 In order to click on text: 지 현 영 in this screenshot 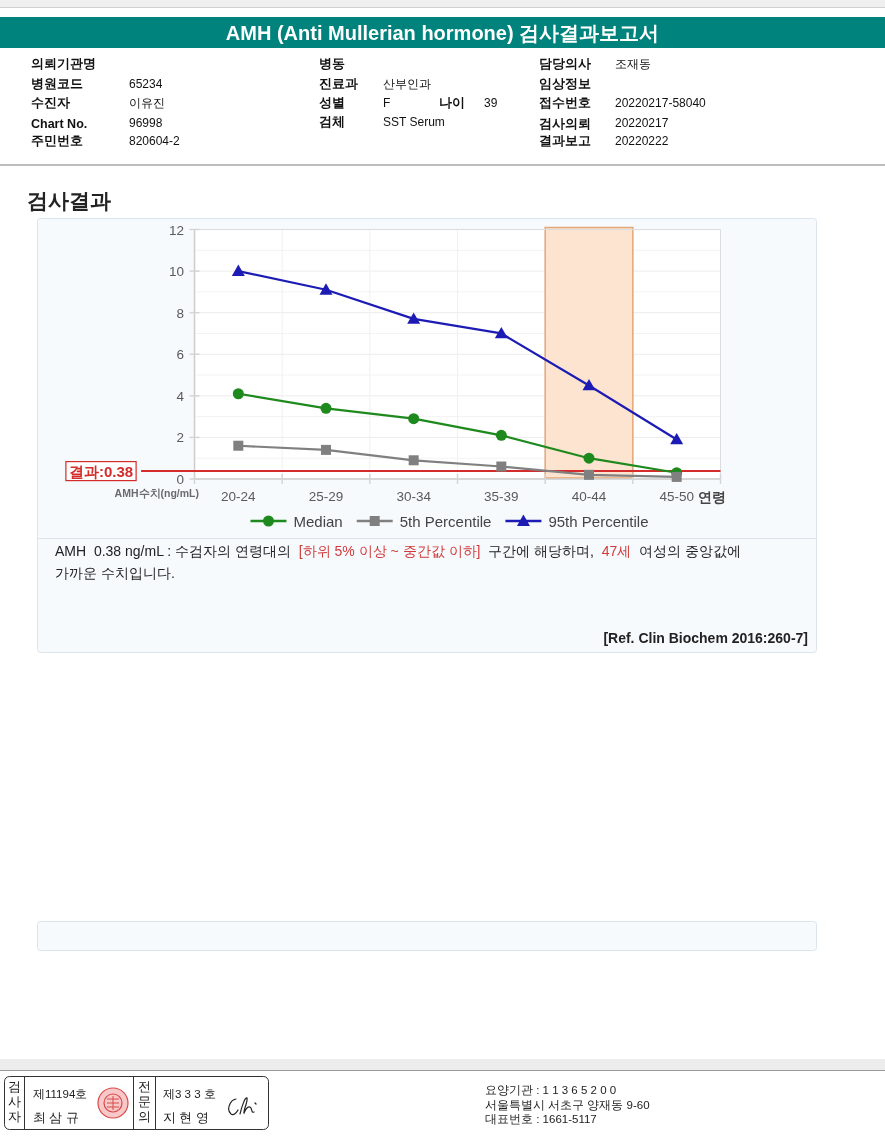, I will do `click(186, 1118)`.